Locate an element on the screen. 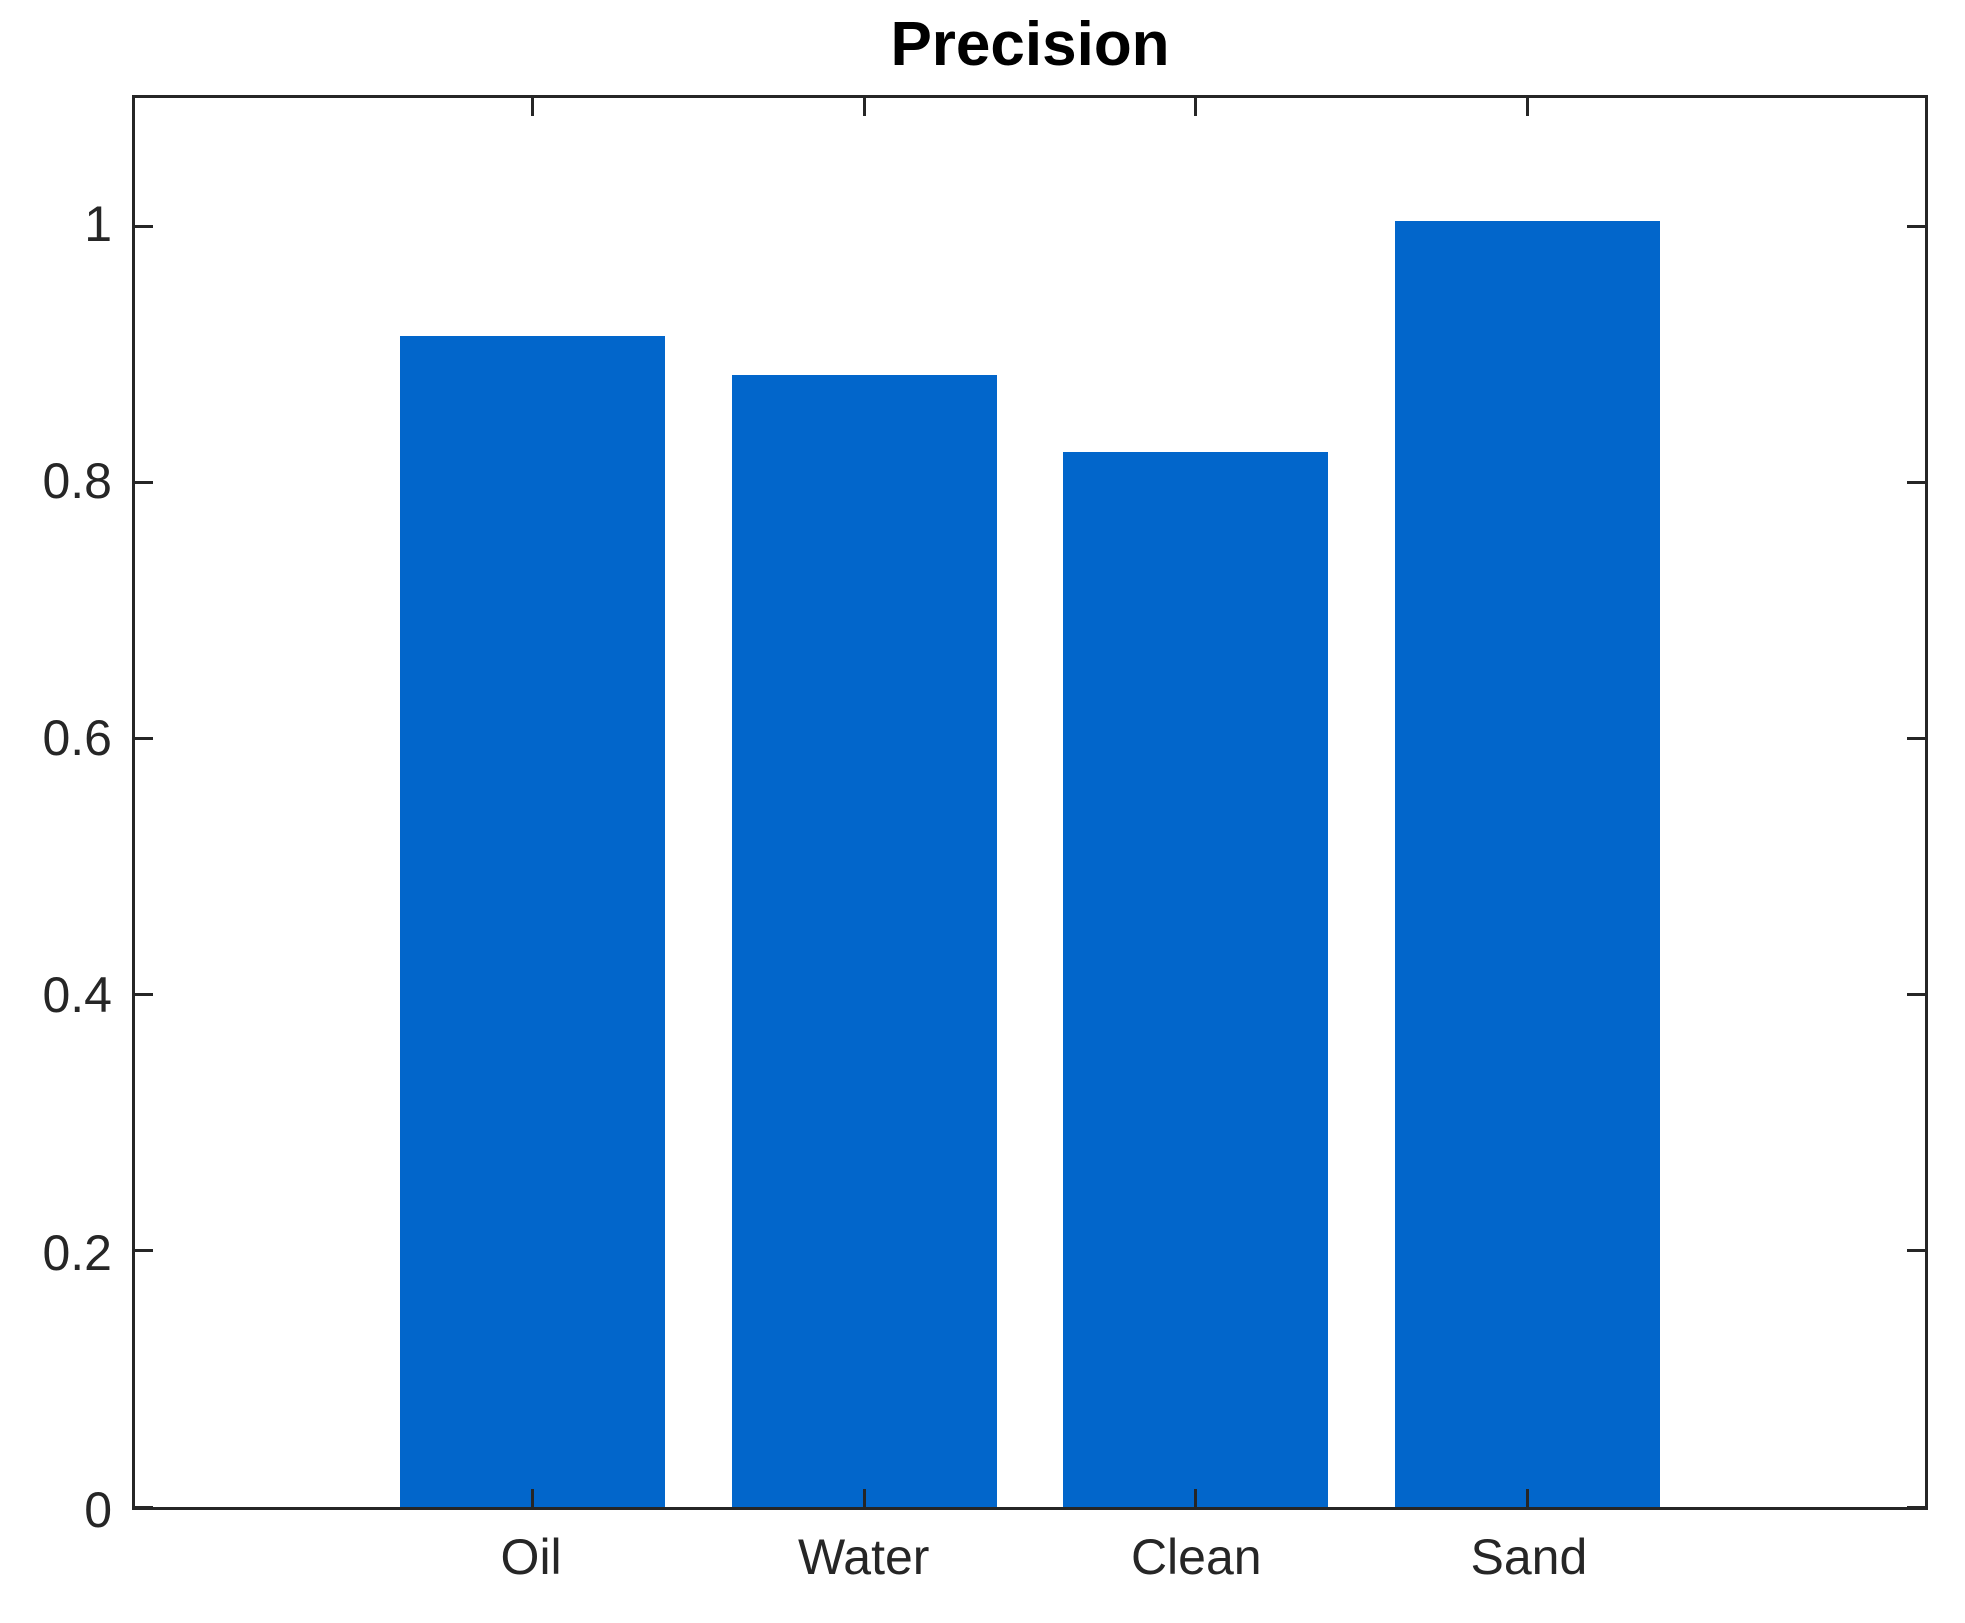 This screenshot has height=1623, width=1965. y-tick-left-0.2 is located at coordinates (144, 1251).